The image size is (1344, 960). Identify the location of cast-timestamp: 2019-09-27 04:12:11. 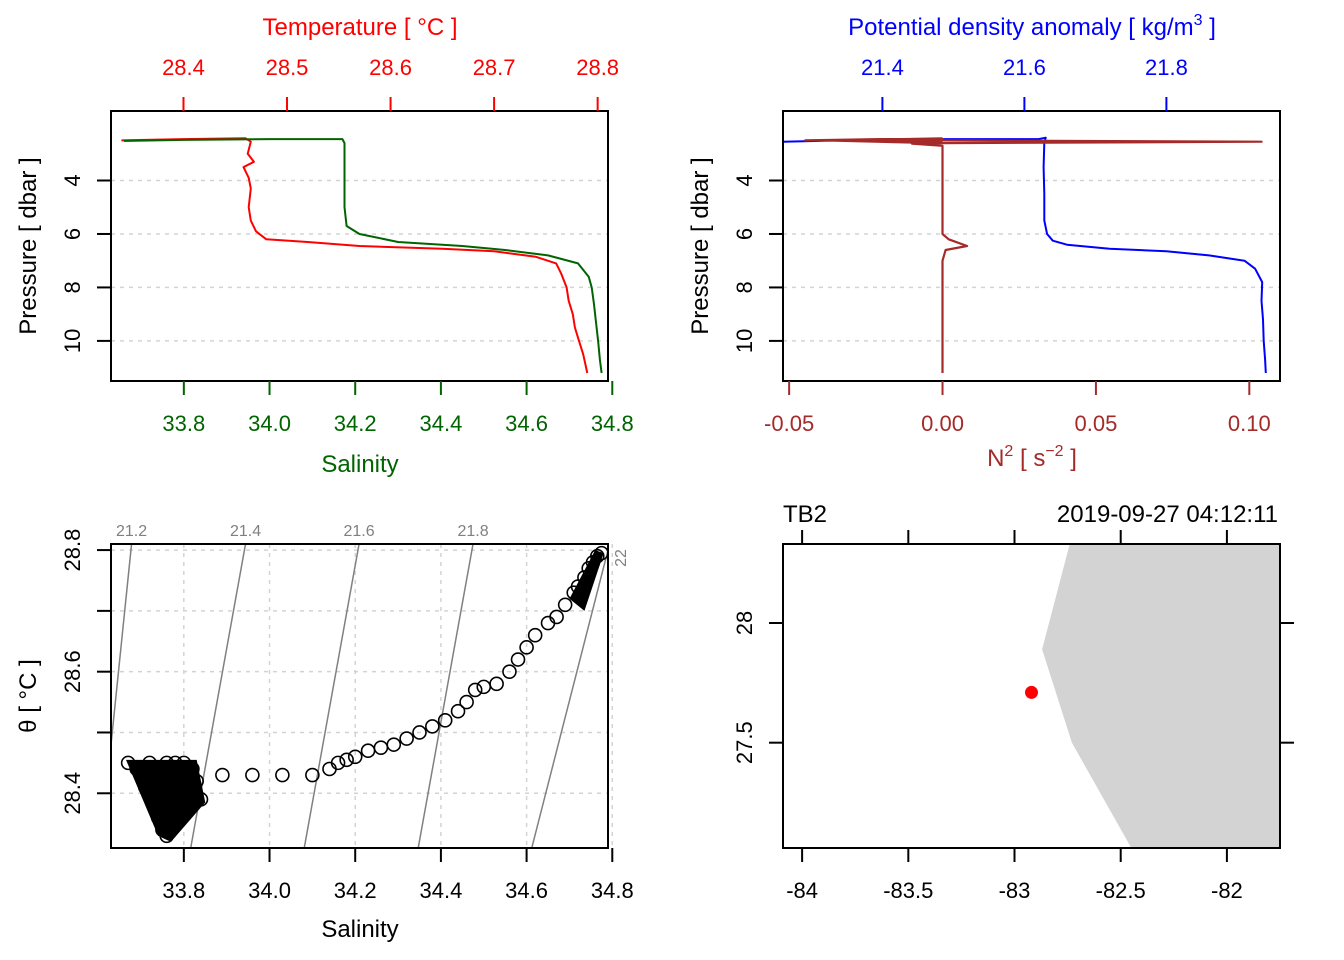
(1167, 514).